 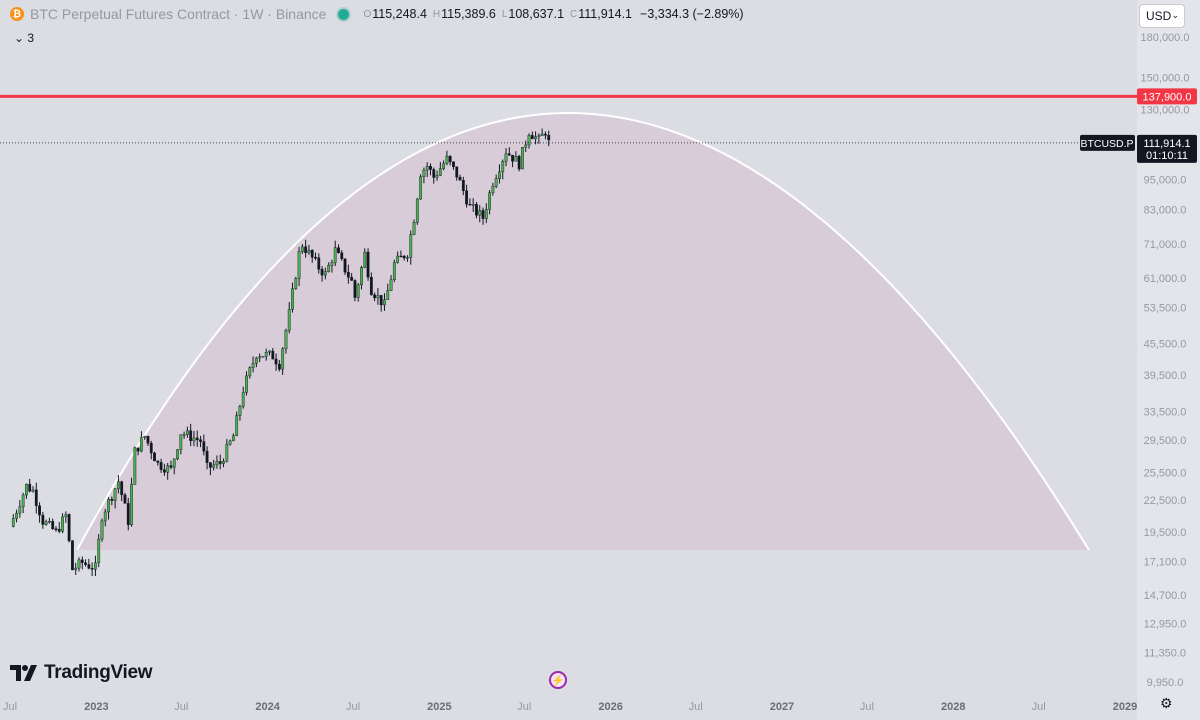 I want to click on market-status-icon, so click(x=344, y=14).